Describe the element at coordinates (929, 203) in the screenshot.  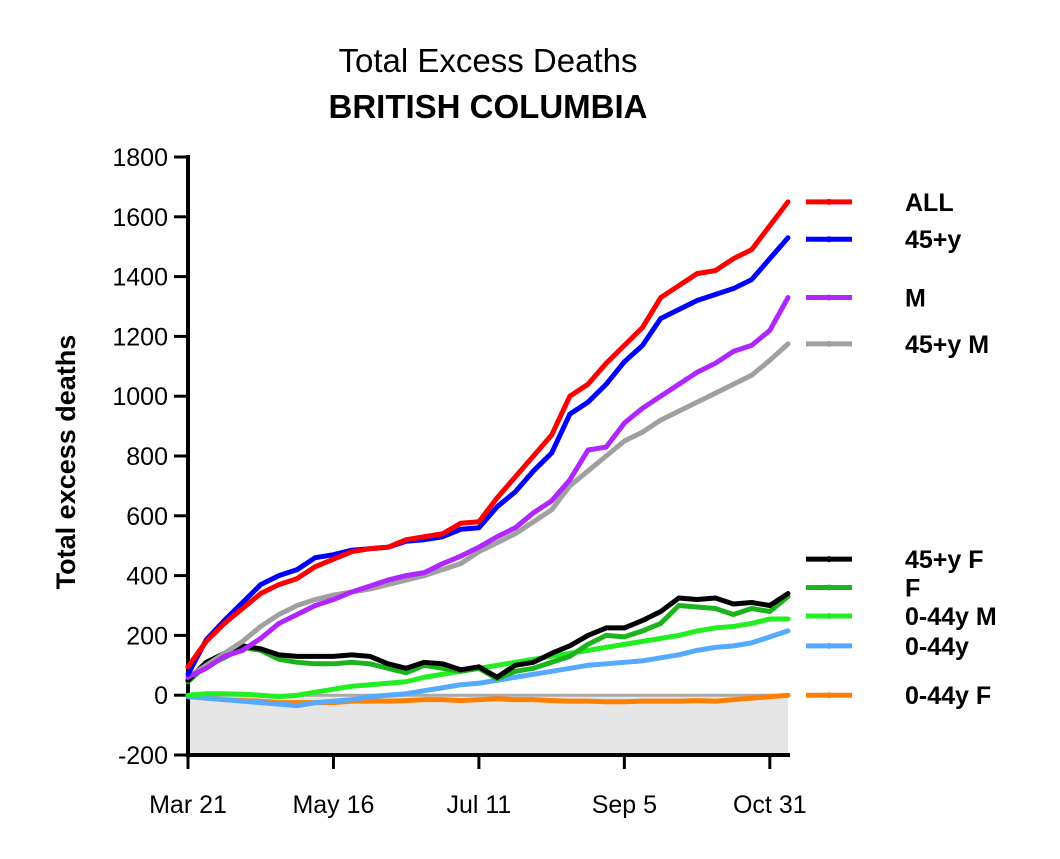
I see `legend-label: ALL` at that location.